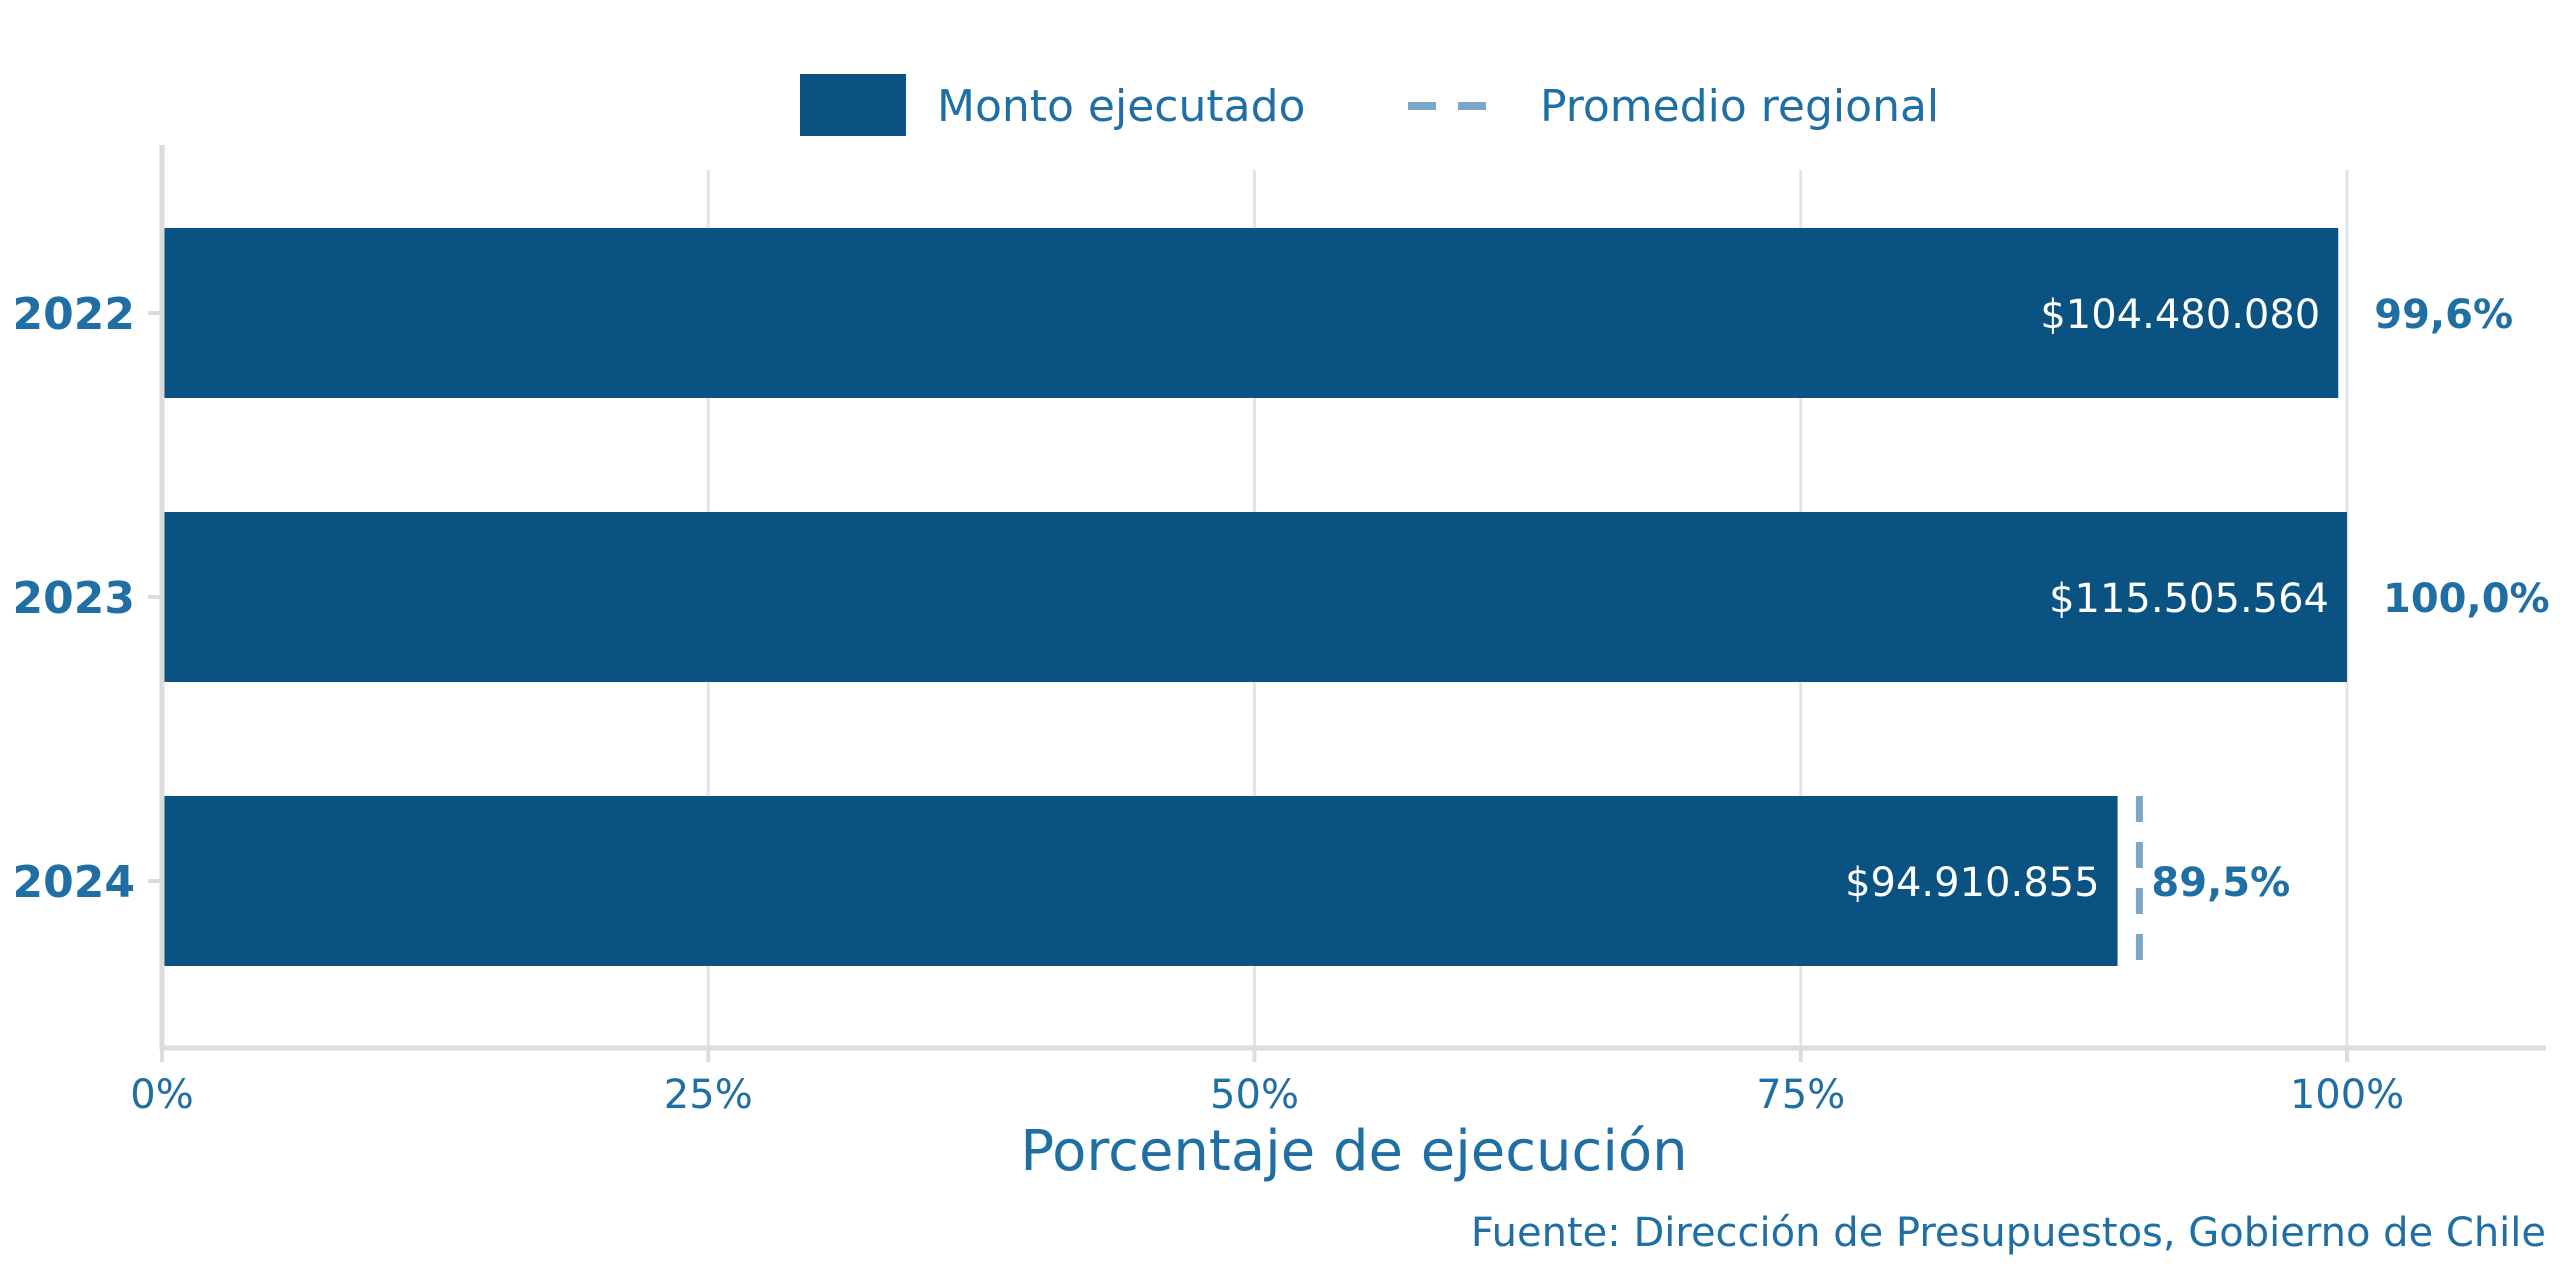 This screenshot has width=2560, height=1280. Describe the element at coordinates (74, 598) in the screenshot. I see `y-tick-label-2023: 2023` at that location.